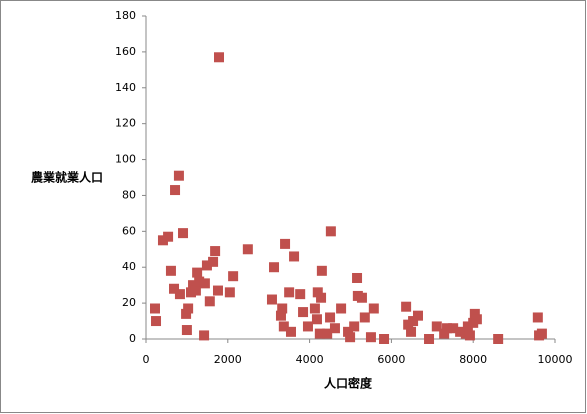 Image resolution: width=587 pixels, height=414 pixels. What do you see at coordinates (310, 359) in the screenshot?
I see `x-tick-label: 4000` at bounding box center [310, 359].